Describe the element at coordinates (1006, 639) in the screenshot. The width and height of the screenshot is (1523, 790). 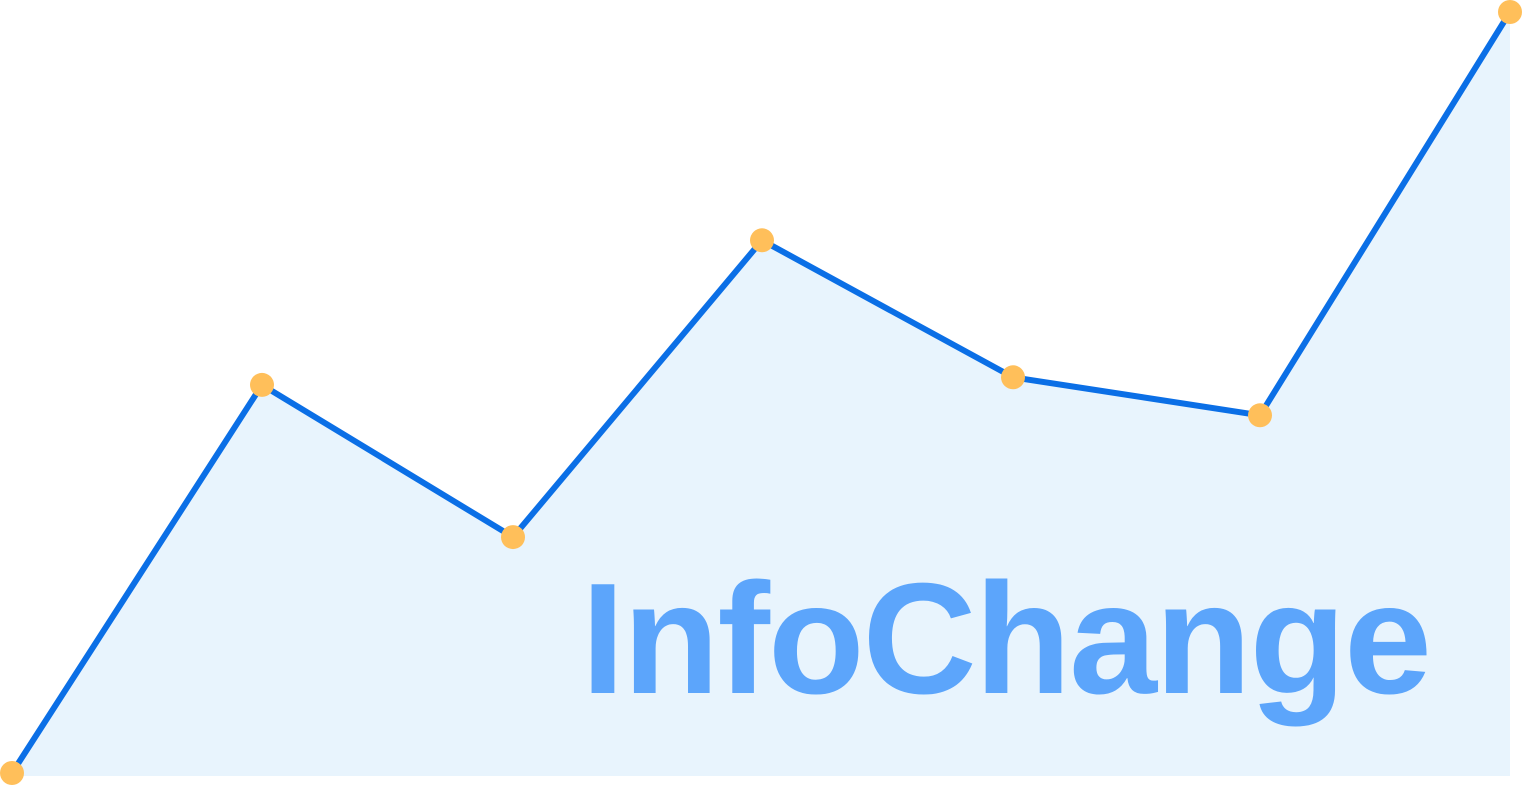
I see `brand-wordmark: InfoChange` at that location.